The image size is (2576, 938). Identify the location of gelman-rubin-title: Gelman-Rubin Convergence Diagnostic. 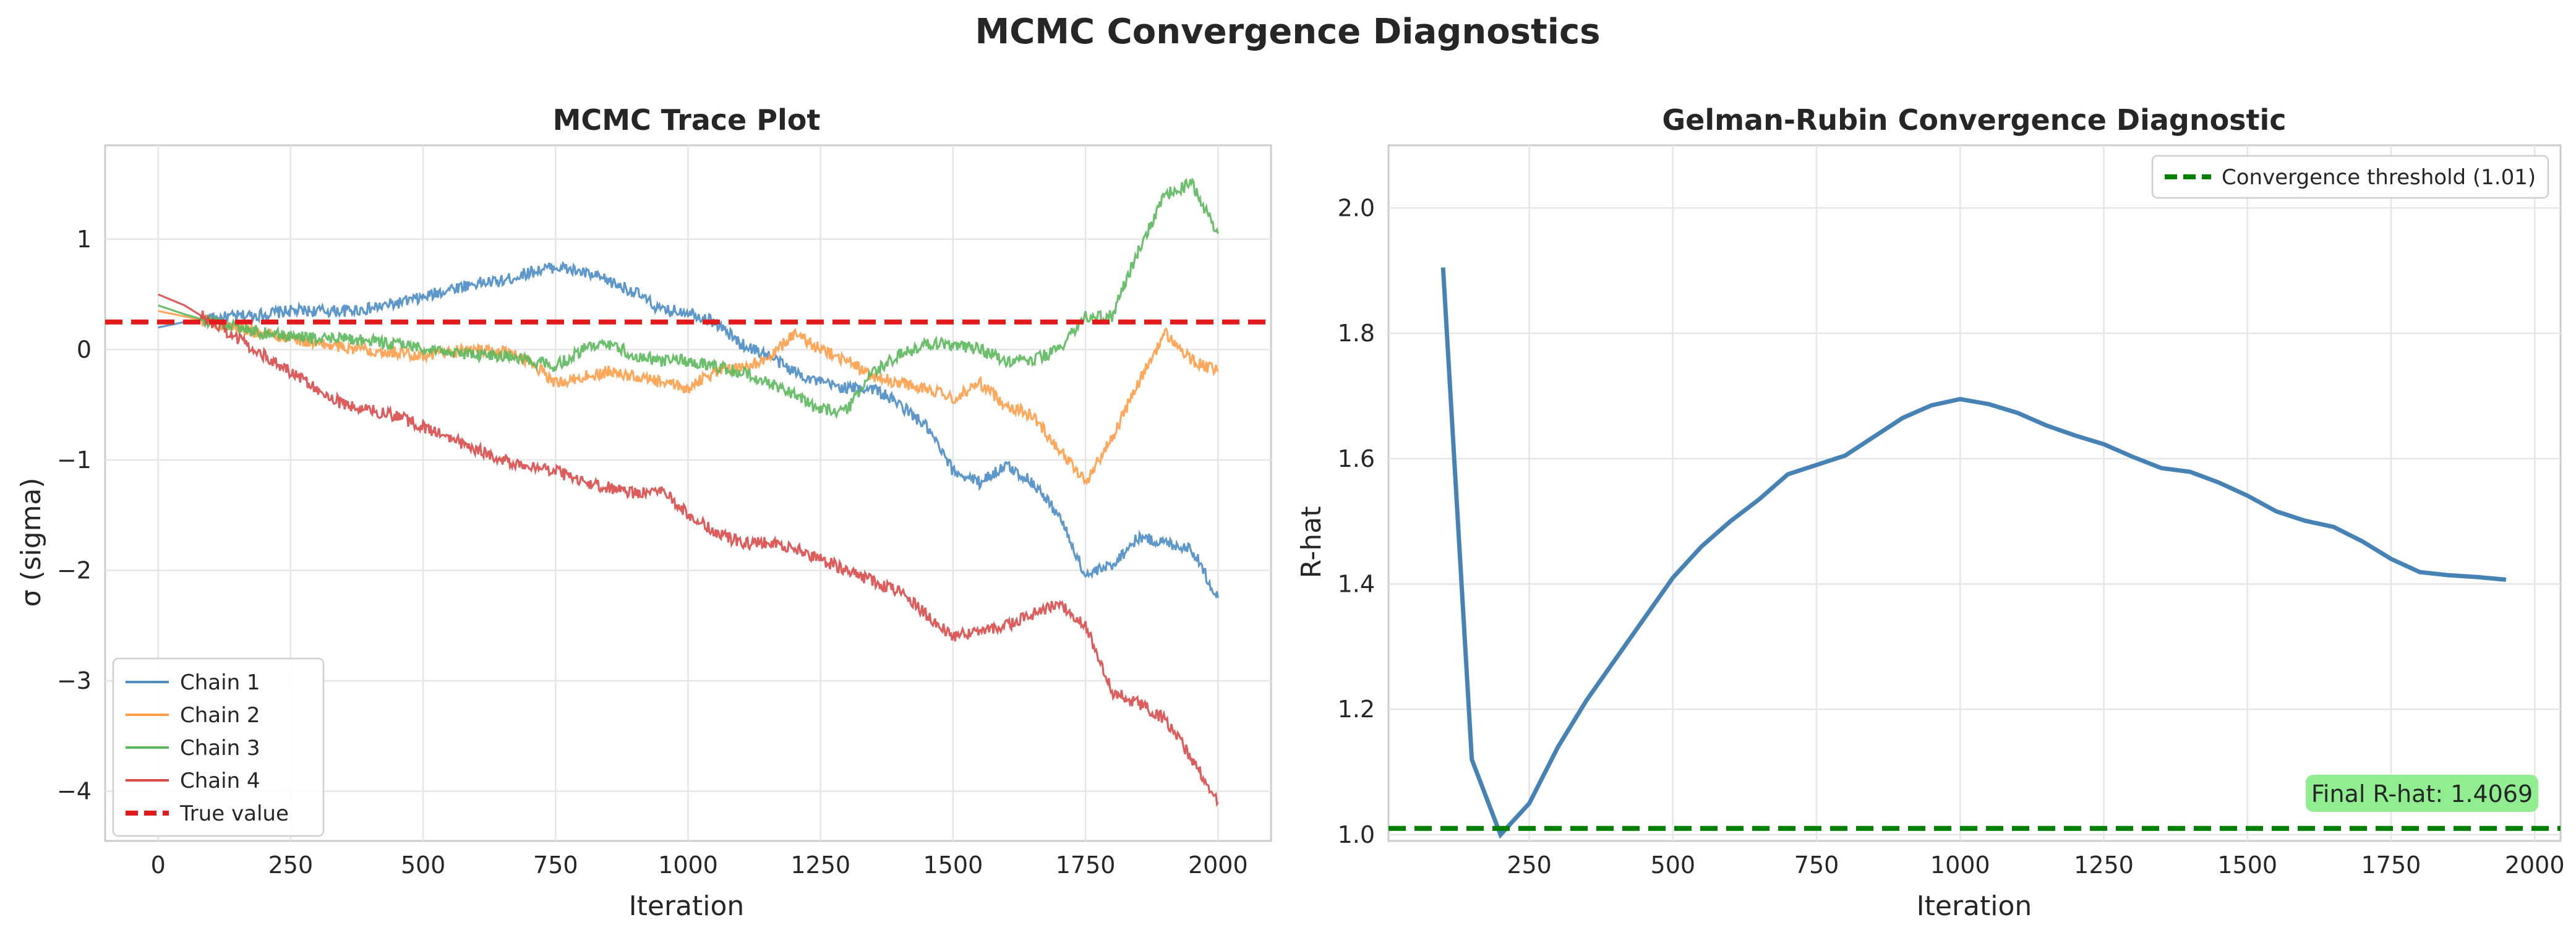
(1974, 120).